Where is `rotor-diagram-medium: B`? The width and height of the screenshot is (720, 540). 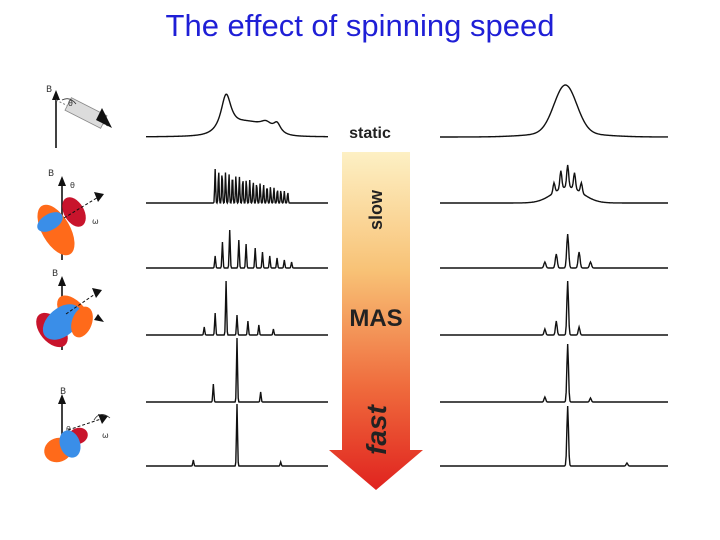
rotor-diagram-medium: B is located at coordinates (70, 309).